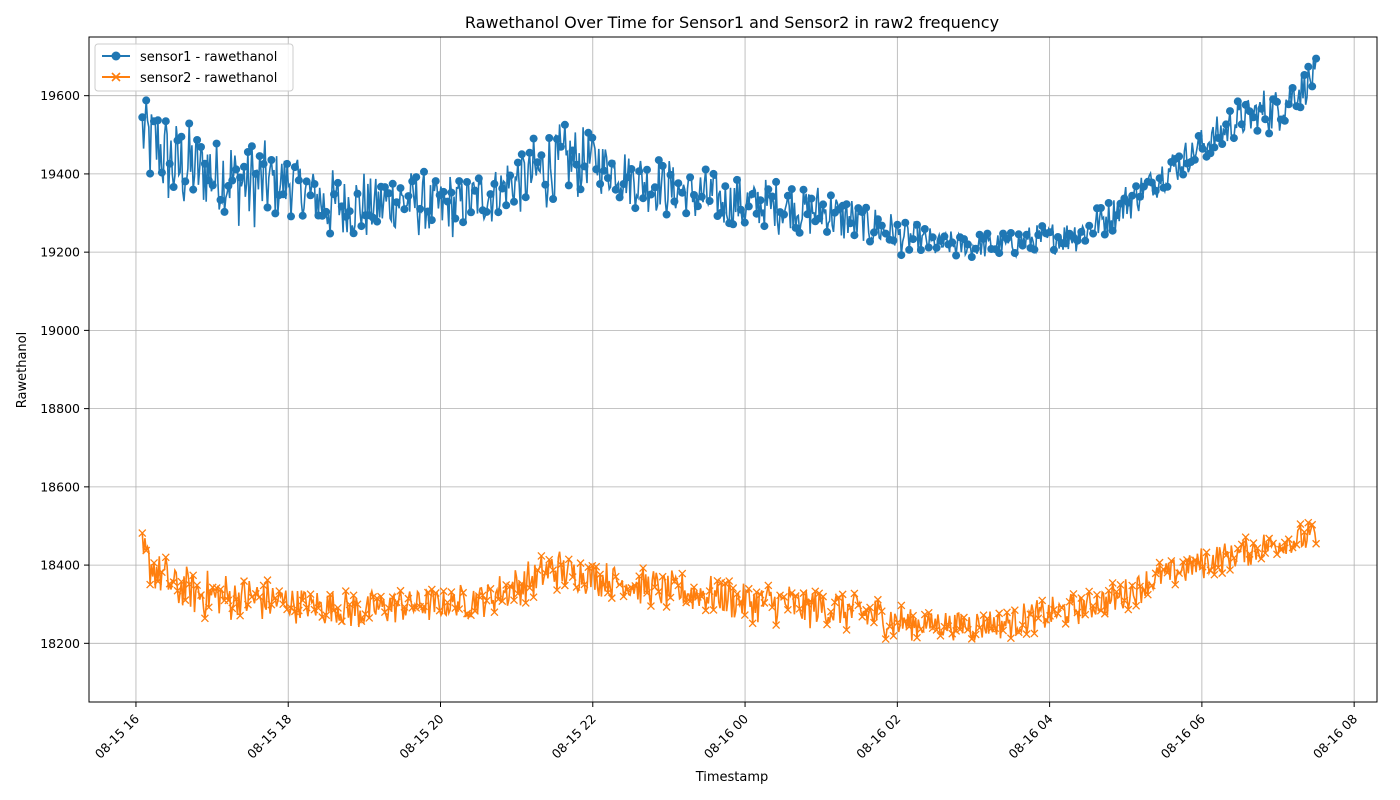 The width and height of the screenshot is (1400, 800). Describe the element at coordinates (22, 370) in the screenshot. I see `y-axis-label: Rawethanol` at that location.